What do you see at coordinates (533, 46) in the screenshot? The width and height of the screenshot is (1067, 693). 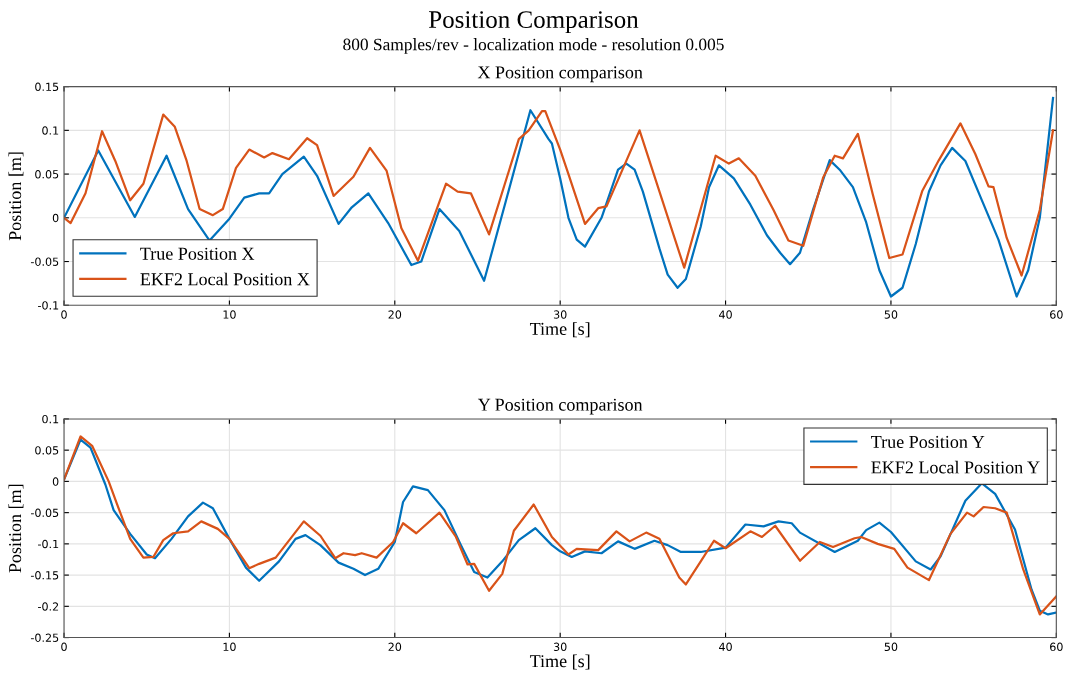 I see `text: 800 Samples/rev - localization mode - resolution 0.005` at bounding box center [533, 46].